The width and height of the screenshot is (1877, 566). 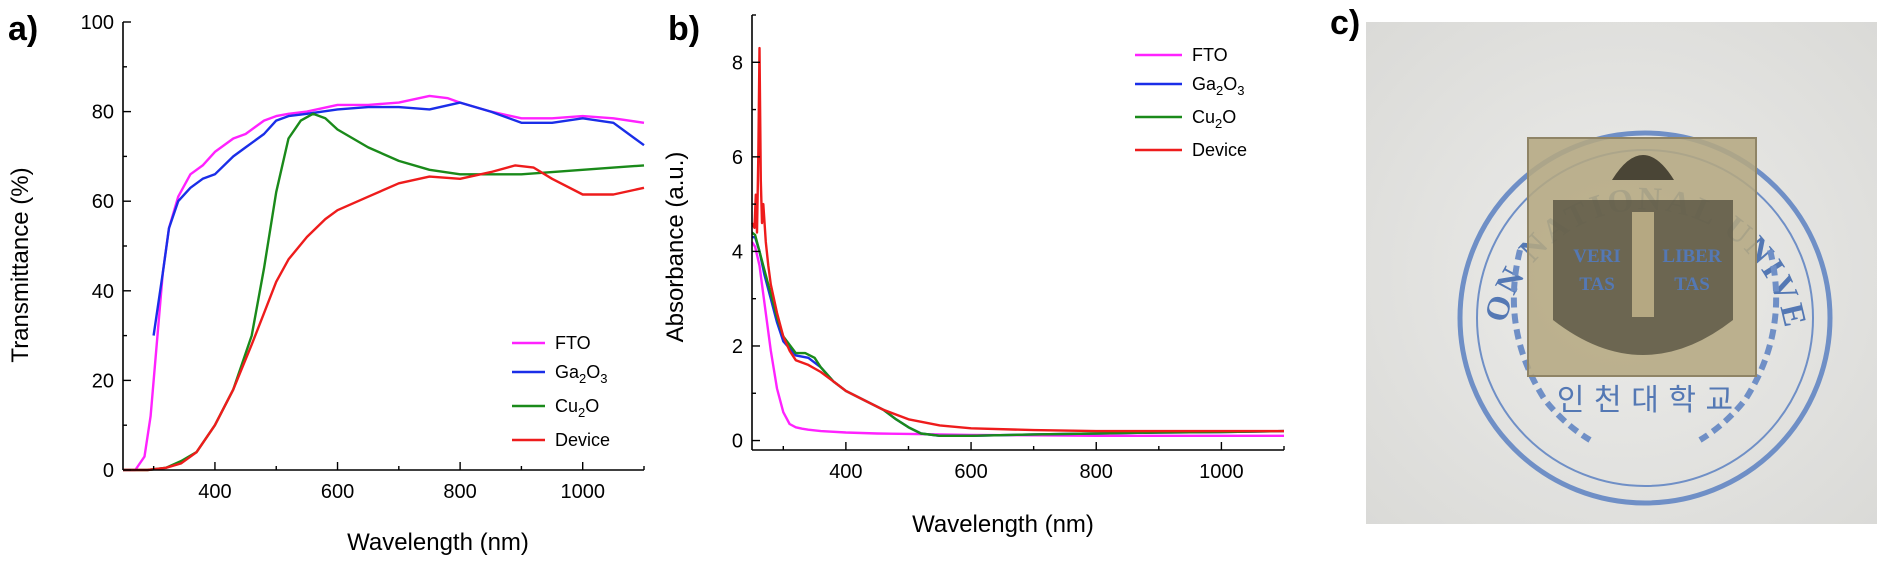 I want to click on chartB-ytick-label-2: 2, so click(x=737, y=347).